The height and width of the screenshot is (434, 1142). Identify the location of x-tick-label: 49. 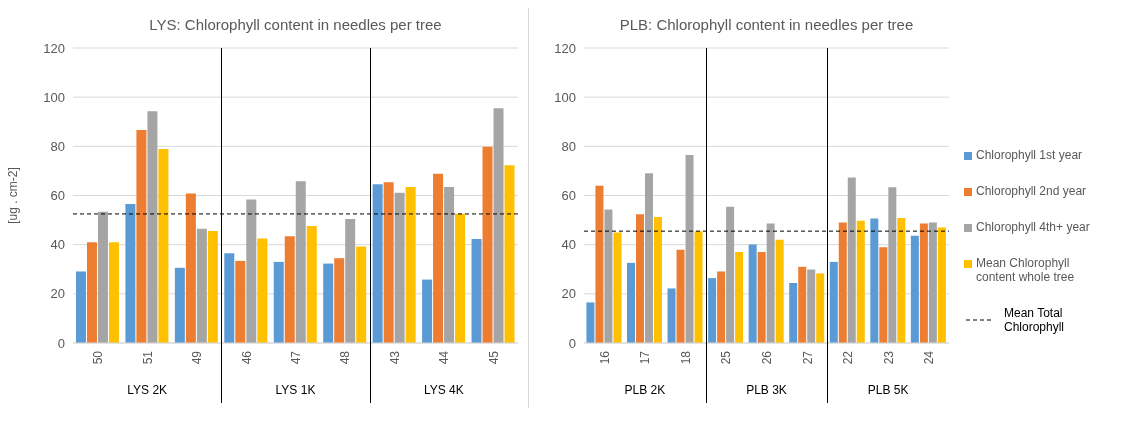
(197, 357).